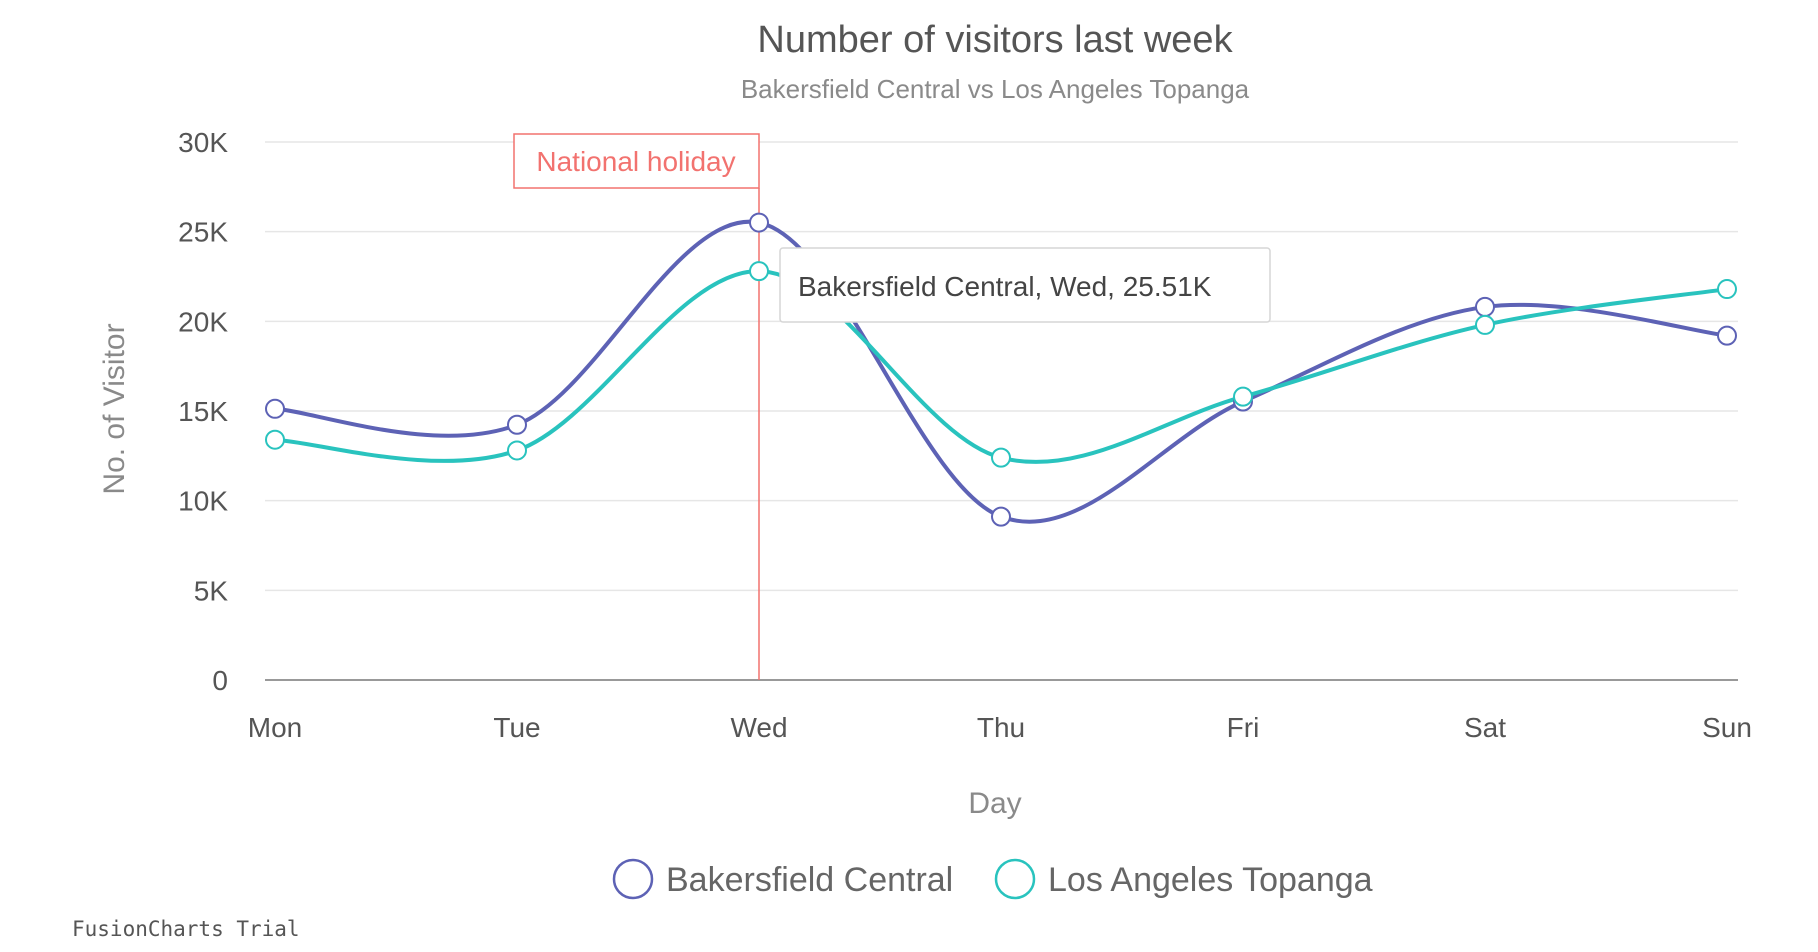 The width and height of the screenshot is (1818, 952). I want to click on tooltip-text: Bakersfield Central, Wed, 25.51K, so click(1005, 286).